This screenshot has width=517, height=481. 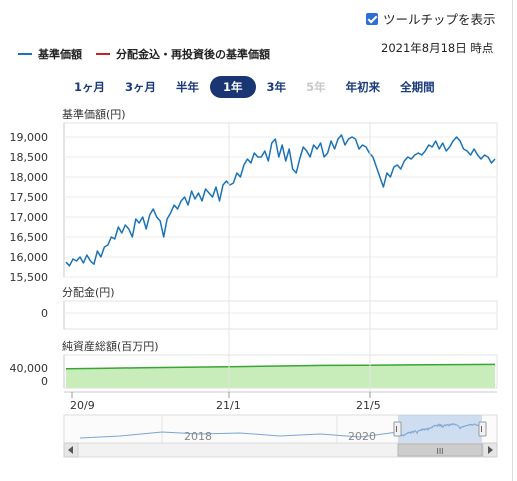 I want to click on assets-pane: 40,000 0, so click(x=254, y=371).